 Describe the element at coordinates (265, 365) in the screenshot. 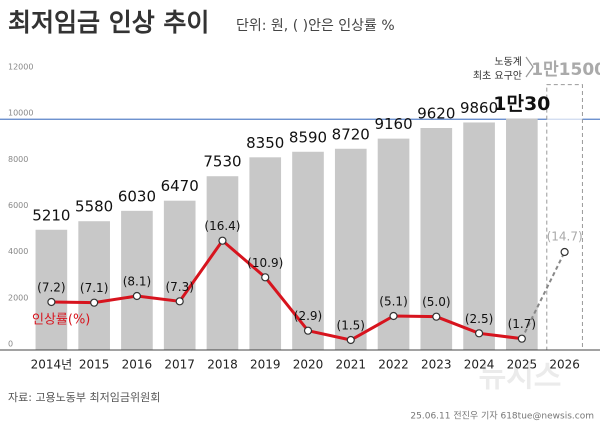

I see `x-tick-label: 2019` at that location.